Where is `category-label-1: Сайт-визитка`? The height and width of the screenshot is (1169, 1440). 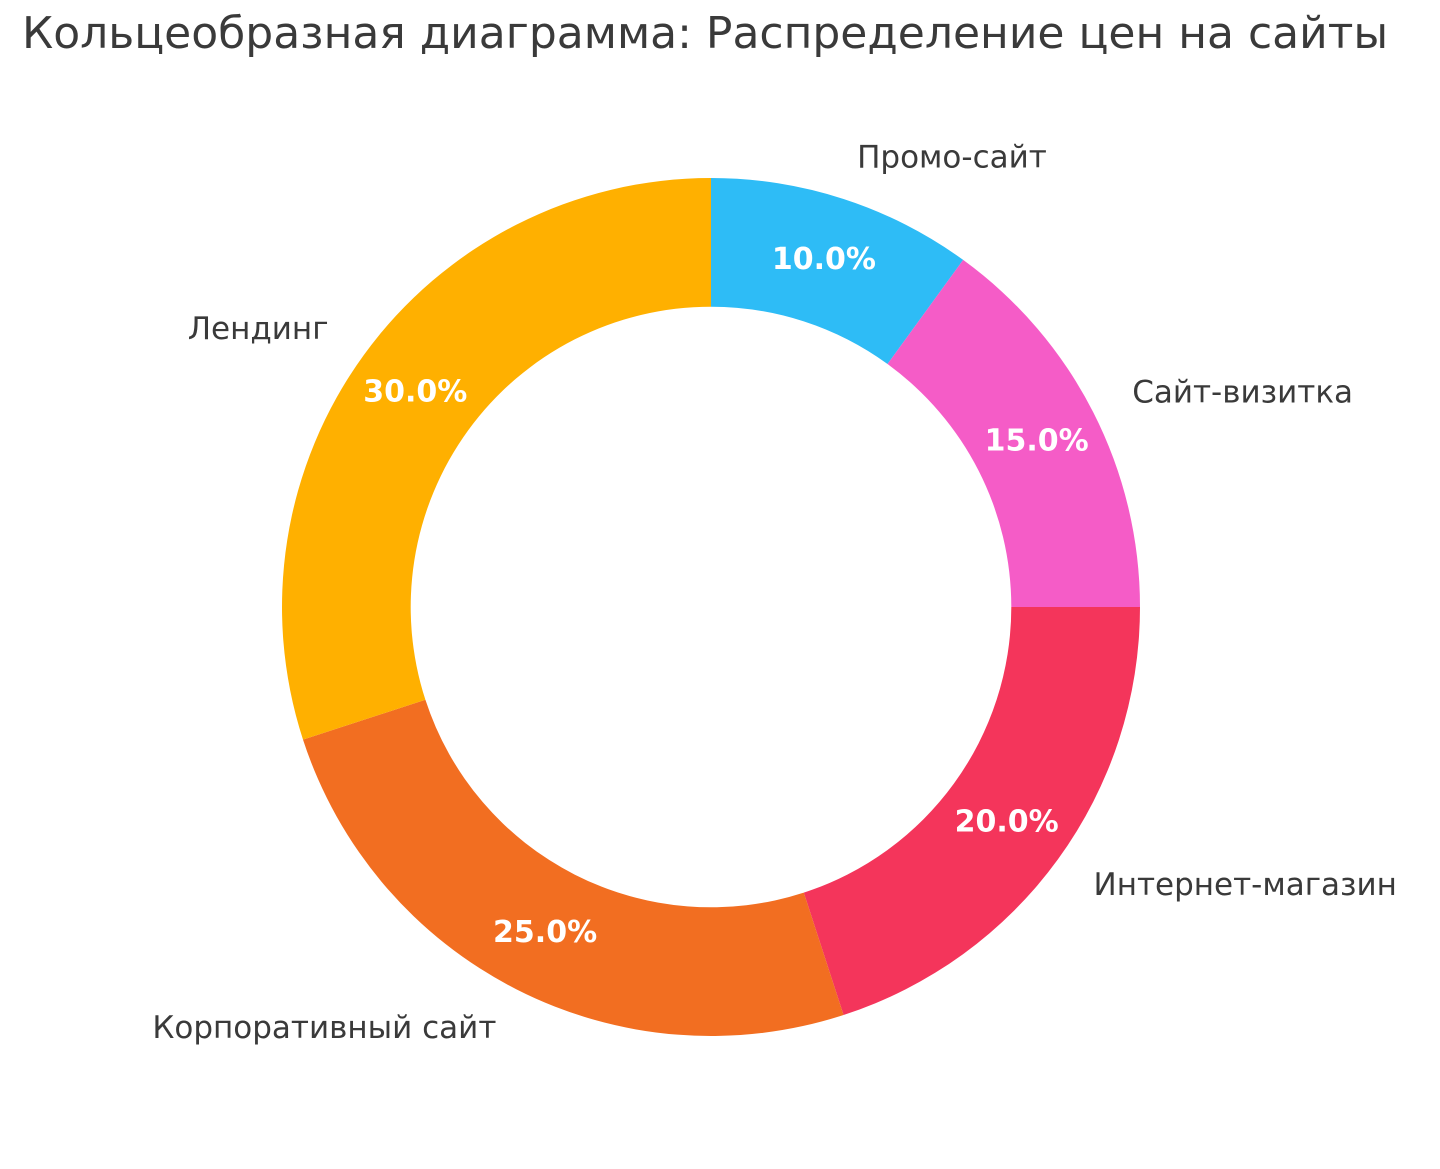 category-label-1: Сайт-визитка is located at coordinates (1242, 392).